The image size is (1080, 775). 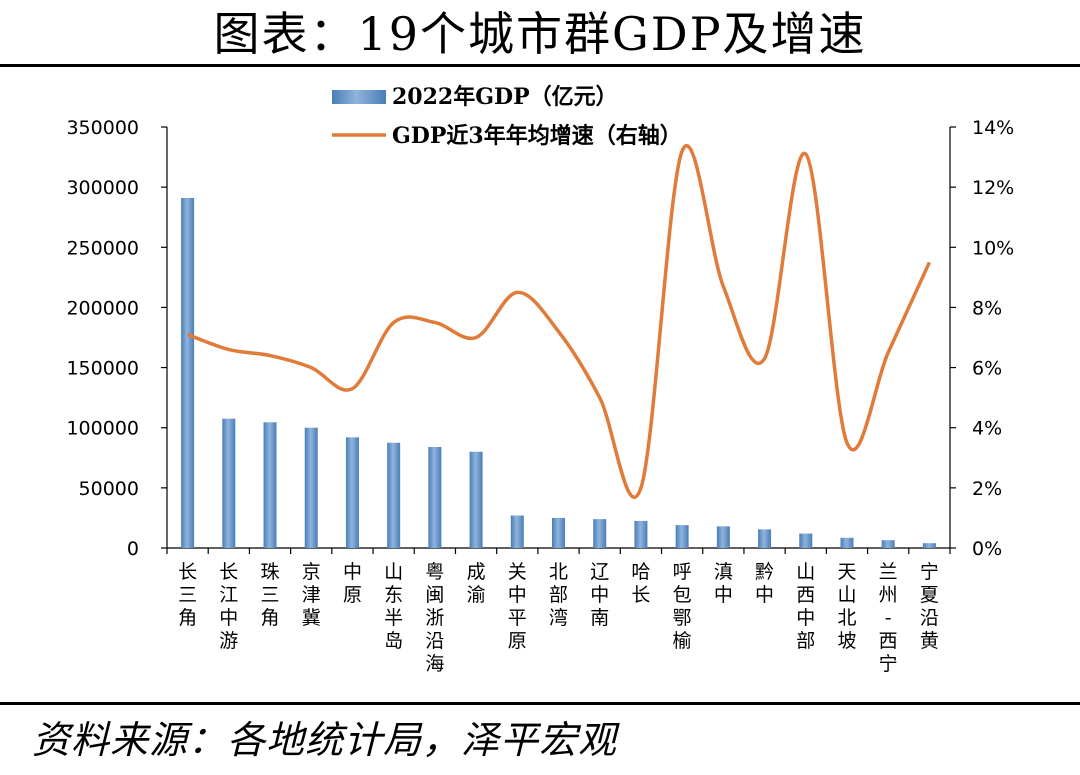 What do you see at coordinates (993, 128) in the screenshot?
I see `right-tick-label: 14%` at bounding box center [993, 128].